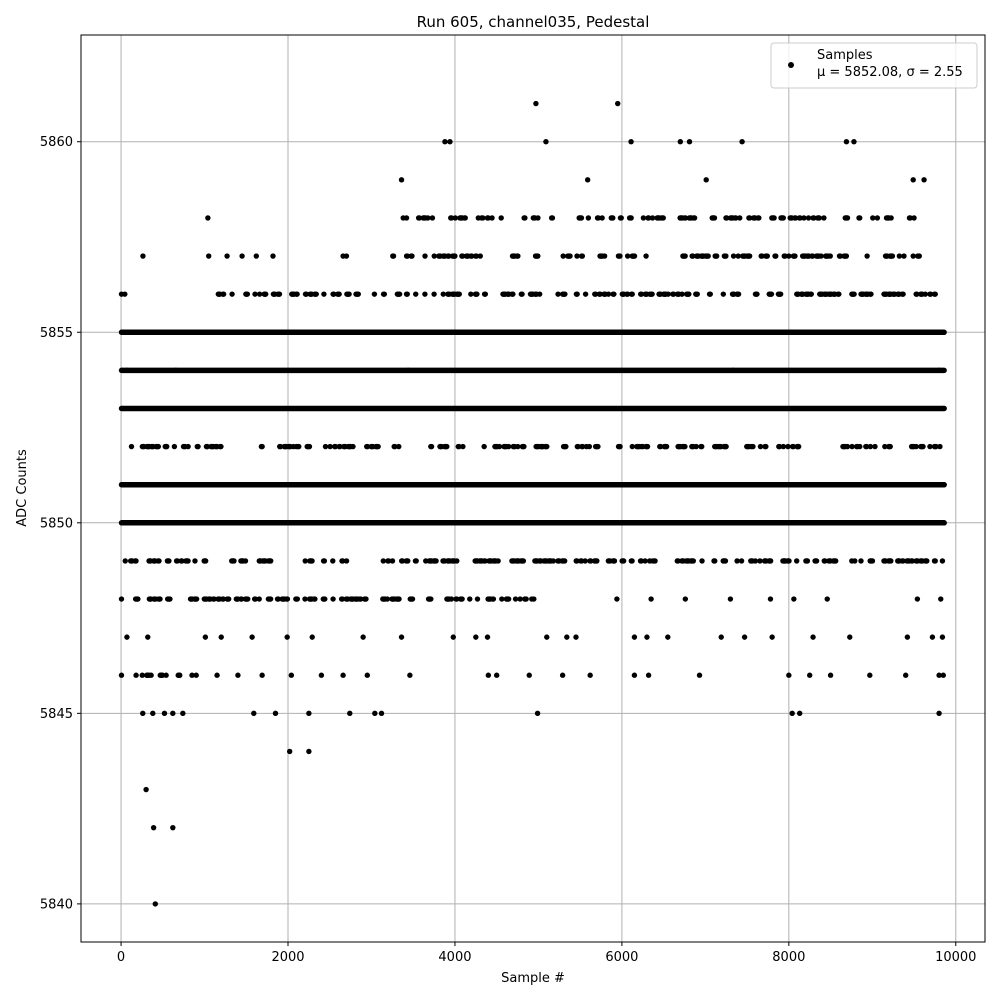 The height and width of the screenshot is (1004, 1000). What do you see at coordinates (60, 523) in the screenshot?
I see `y-axis-ticks: 5840 5845 5850 5855 5860` at bounding box center [60, 523].